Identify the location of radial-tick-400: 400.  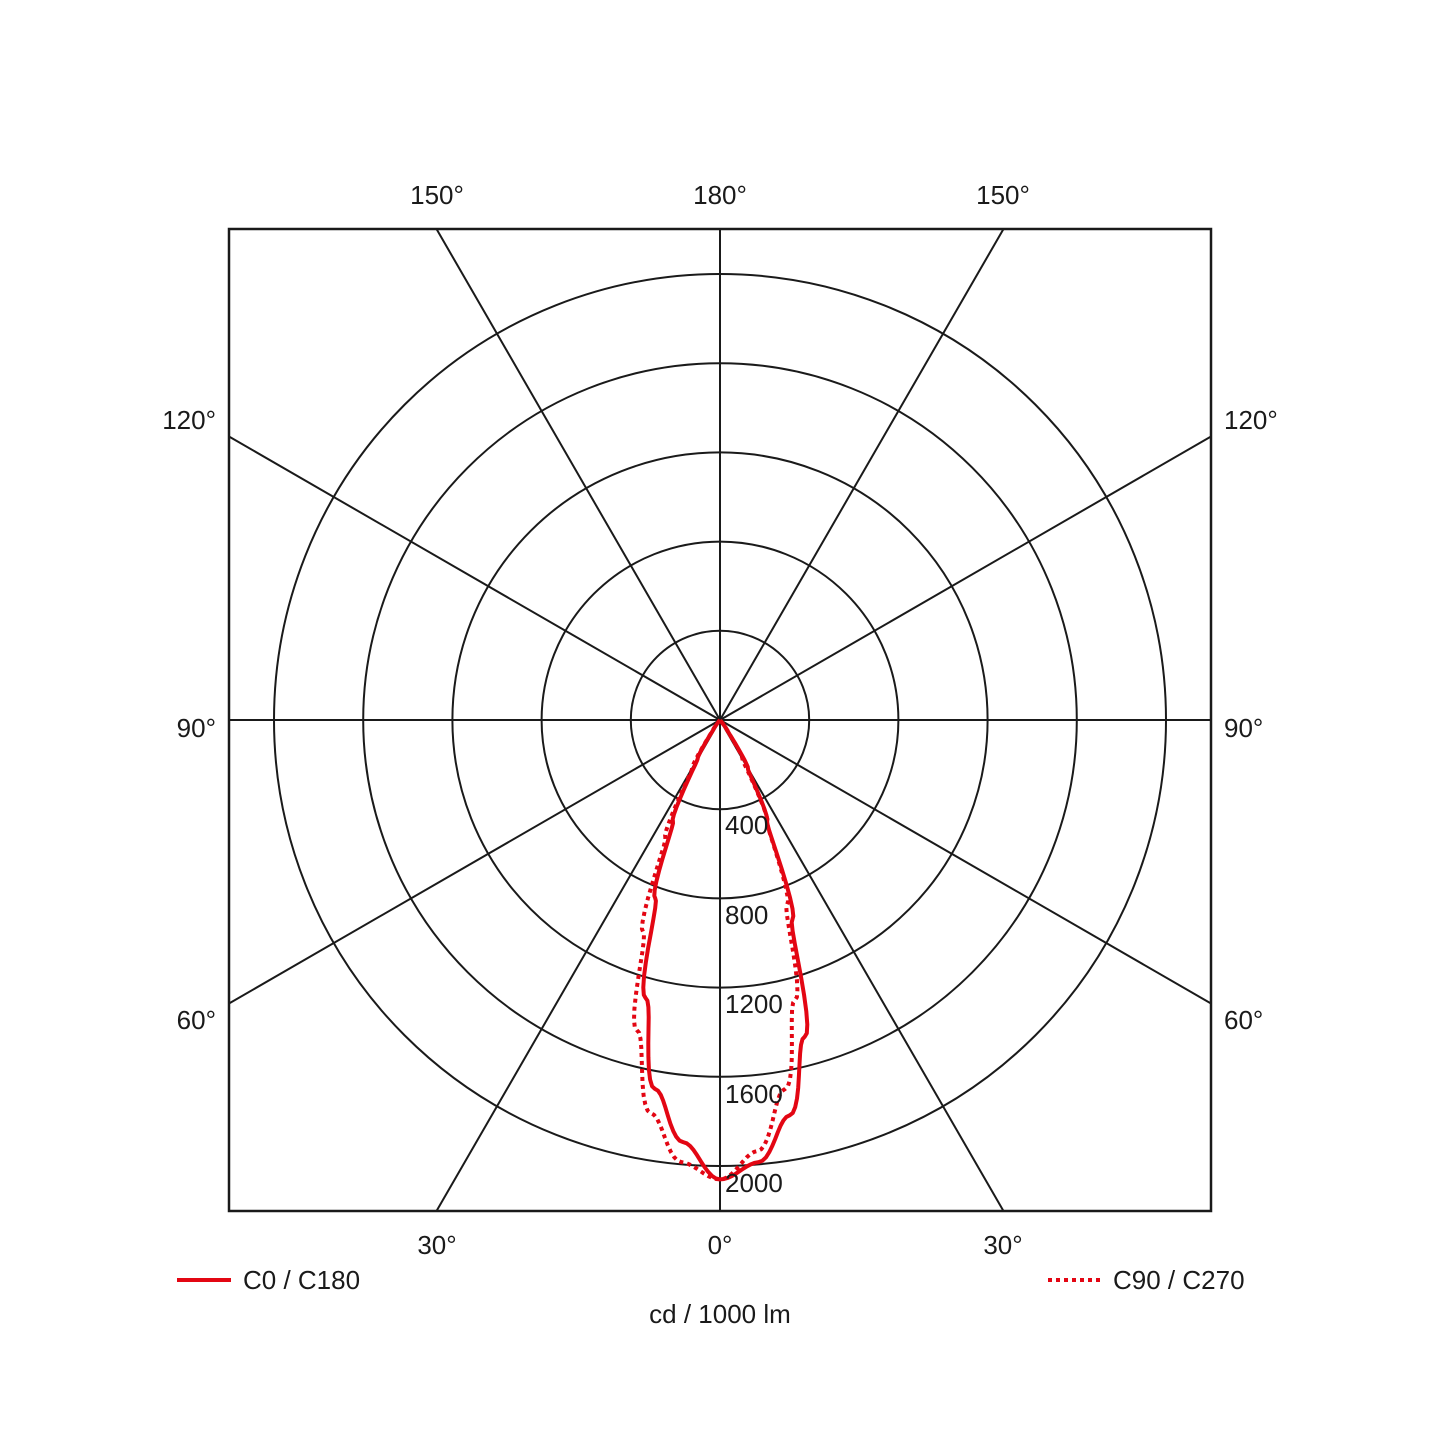
(746, 825).